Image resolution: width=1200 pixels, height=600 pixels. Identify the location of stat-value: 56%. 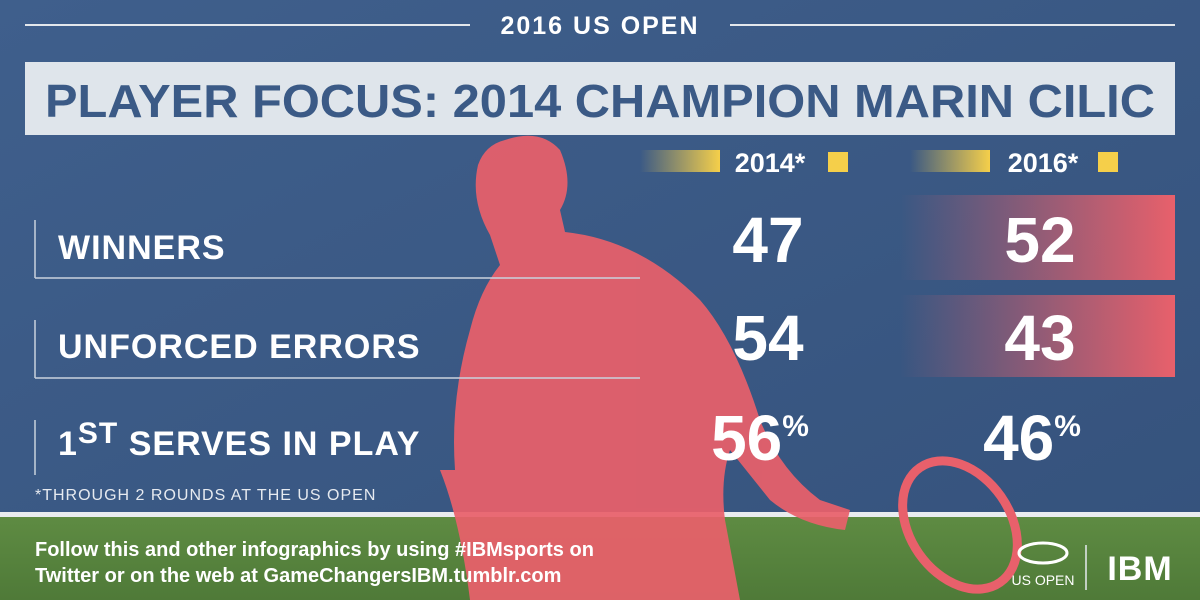
(760, 438).